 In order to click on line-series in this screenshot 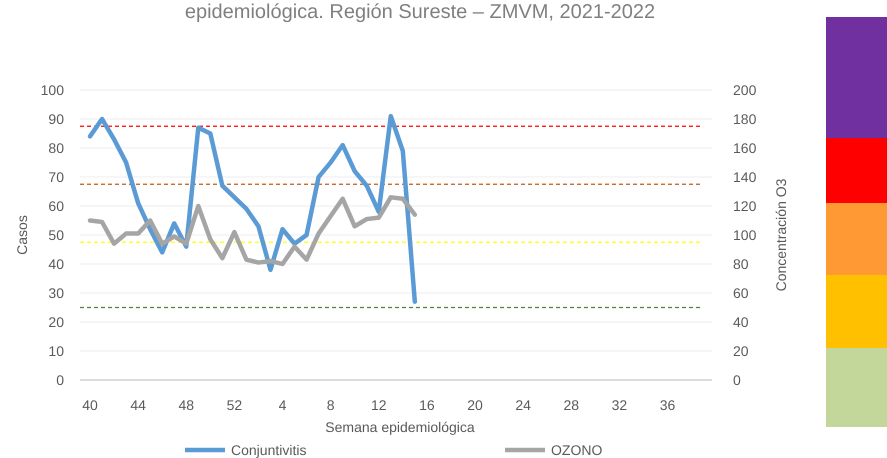, I will do `click(253, 230)`.